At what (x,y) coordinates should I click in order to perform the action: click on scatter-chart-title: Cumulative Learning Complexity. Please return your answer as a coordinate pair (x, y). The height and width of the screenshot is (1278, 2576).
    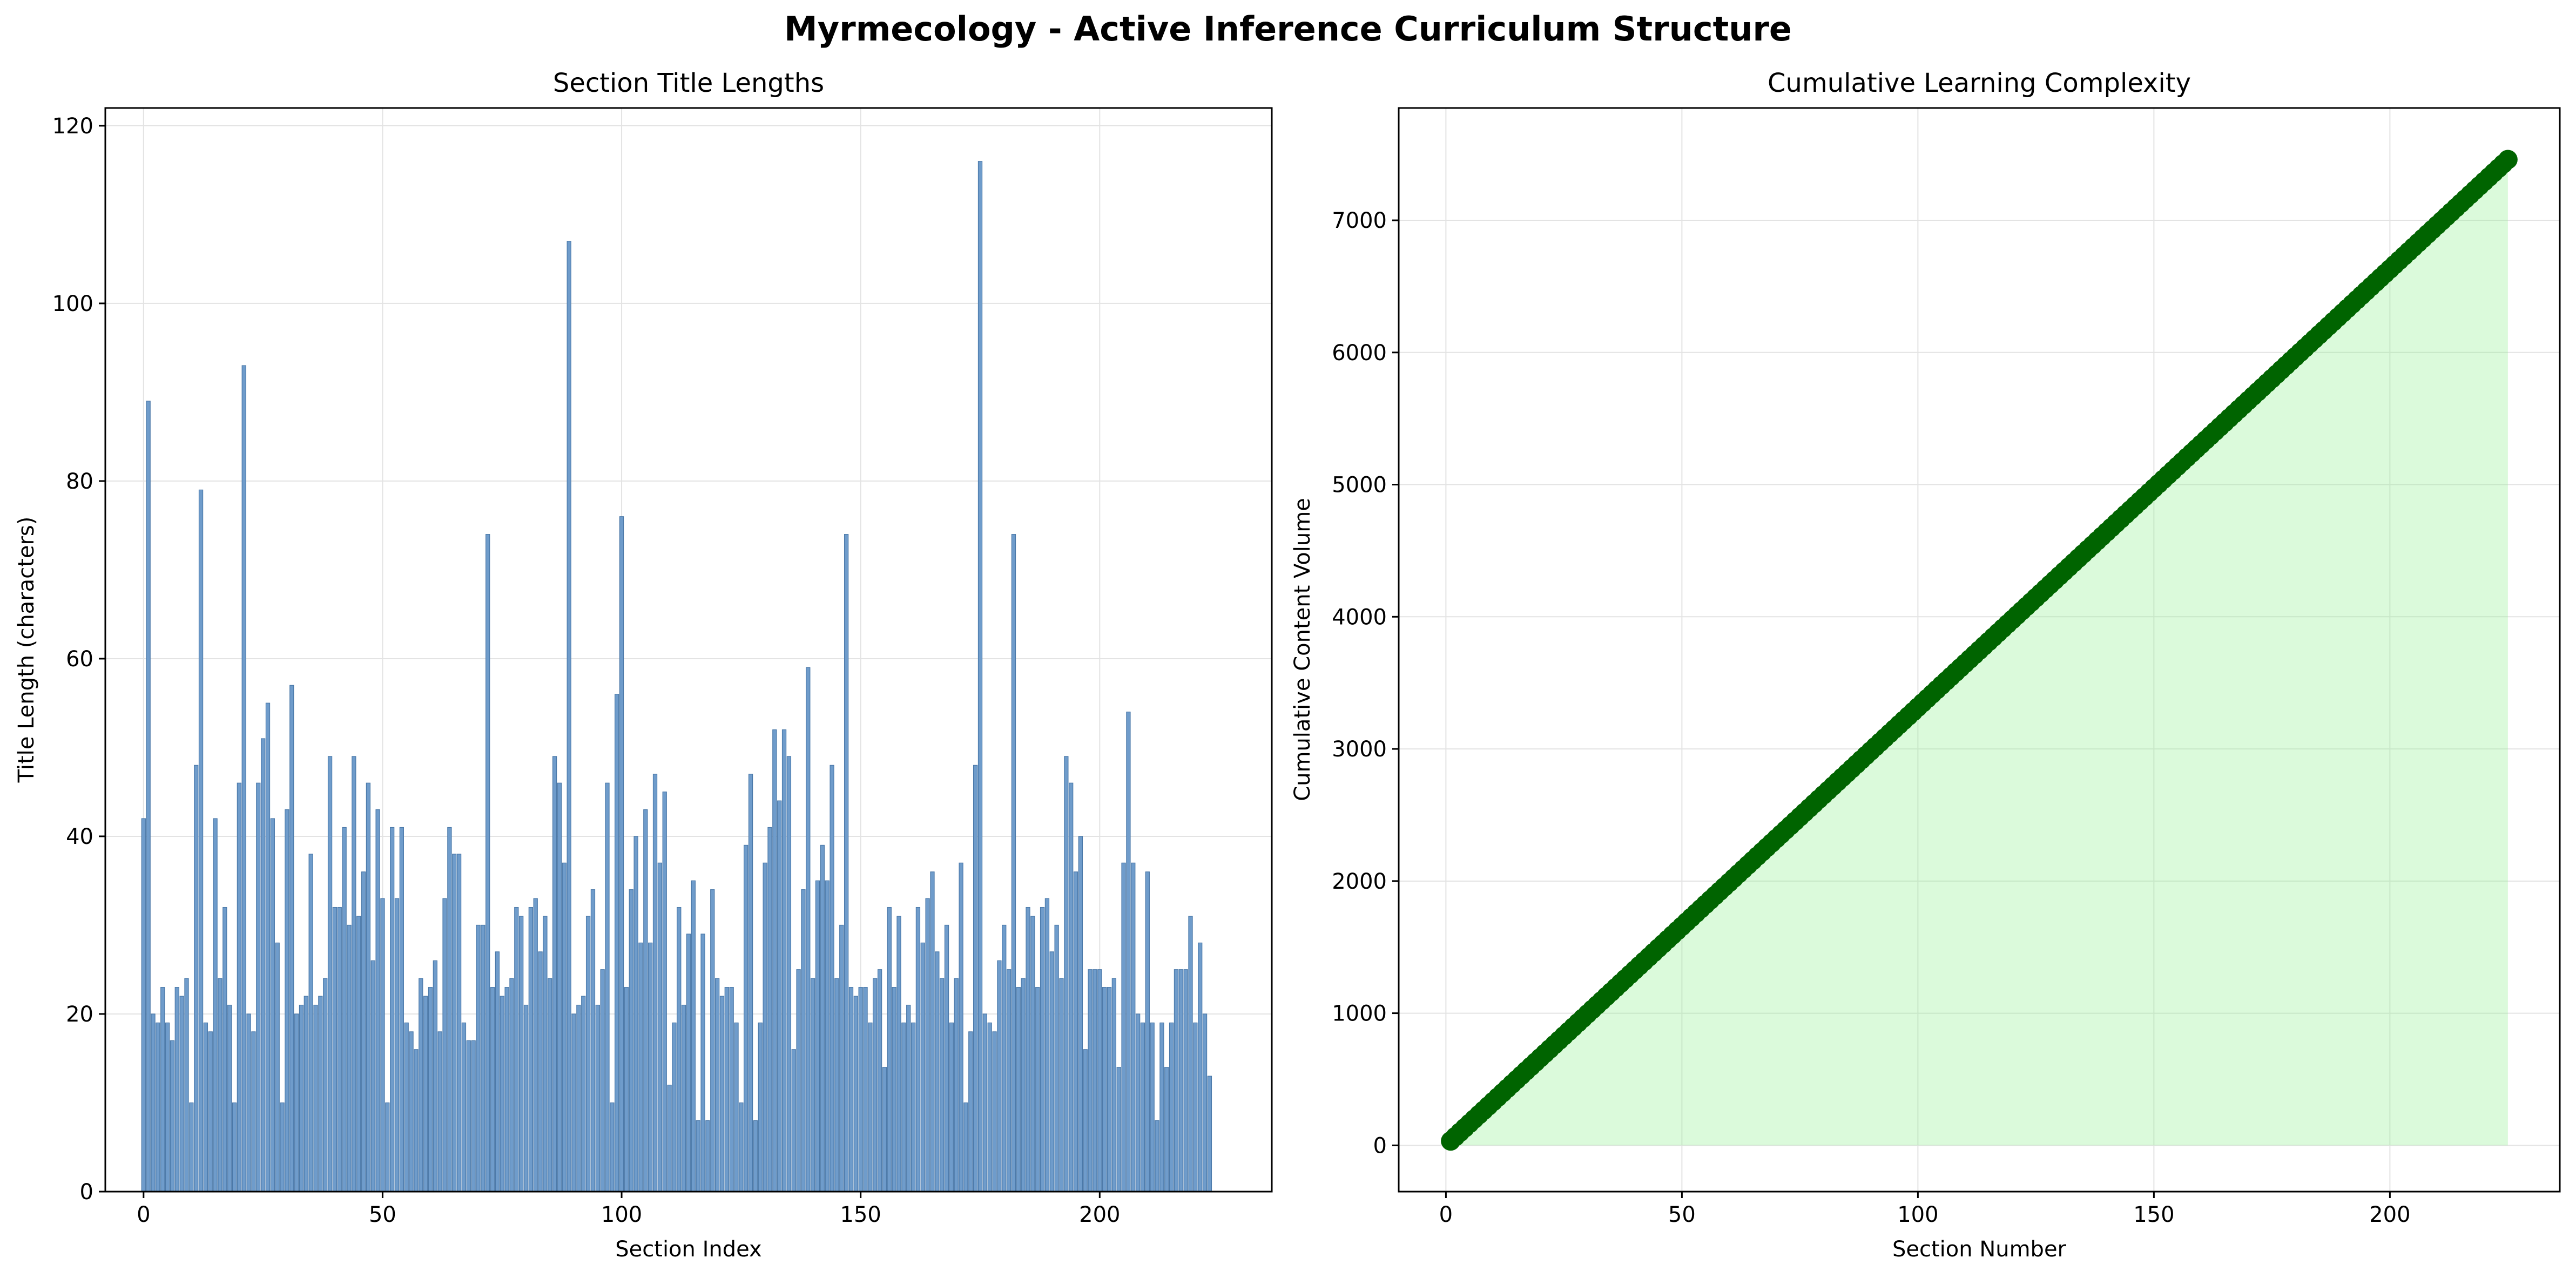
    Looking at the image, I should click on (1979, 83).